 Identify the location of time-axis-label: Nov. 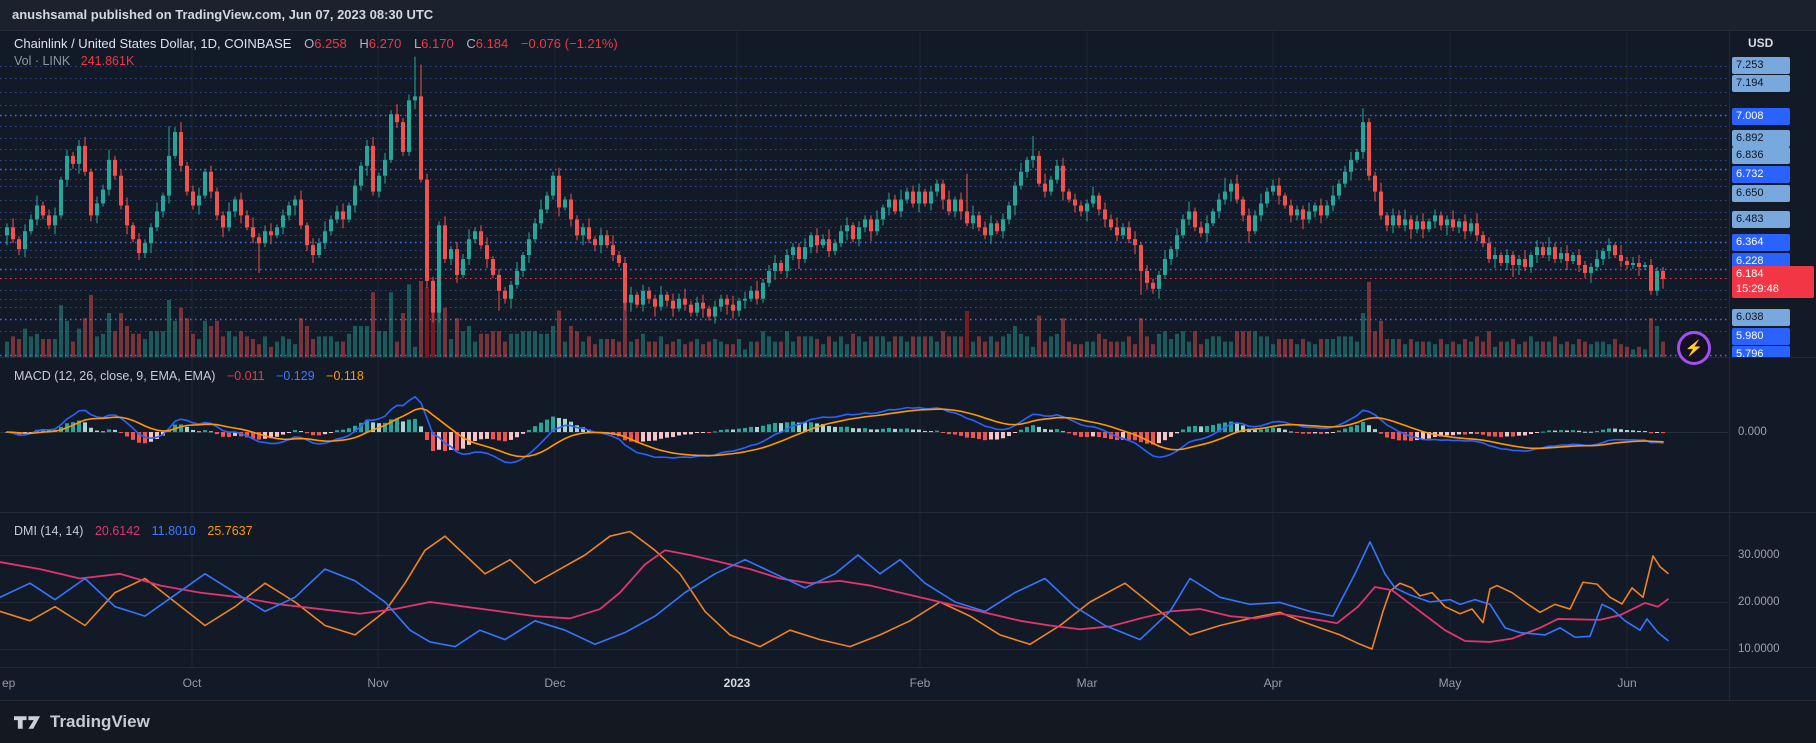
(378, 683).